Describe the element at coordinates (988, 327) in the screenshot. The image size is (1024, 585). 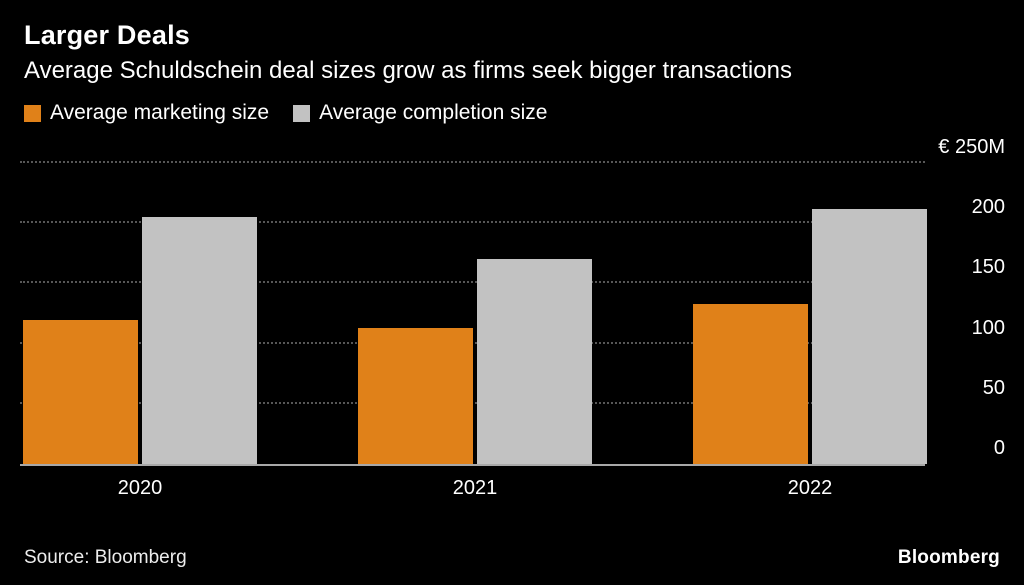
I see `y-tick-label: 100` at that location.